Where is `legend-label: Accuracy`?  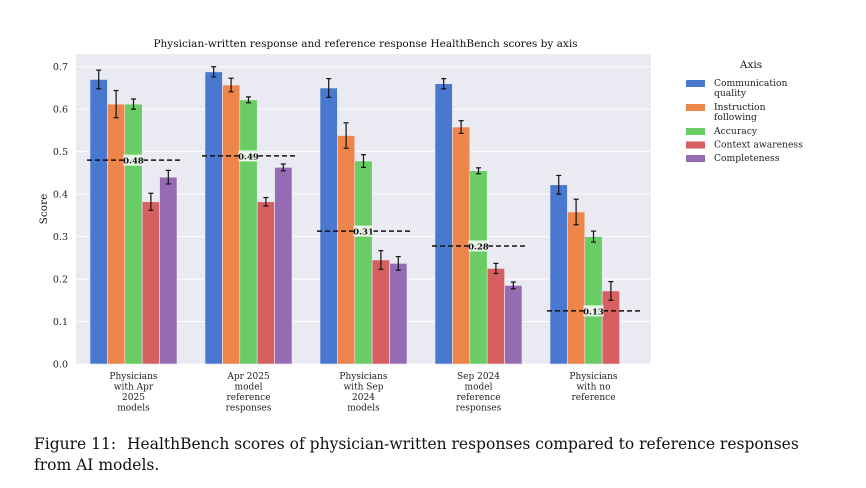
legend-label: Accuracy is located at coordinates (735, 131).